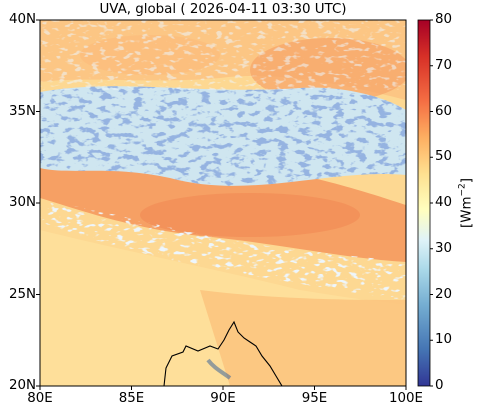 The width and height of the screenshot is (480, 412). Describe the element at coordinates (444, 340) in the screenshot. I see `colorbar-tick-label: 10` at that location.